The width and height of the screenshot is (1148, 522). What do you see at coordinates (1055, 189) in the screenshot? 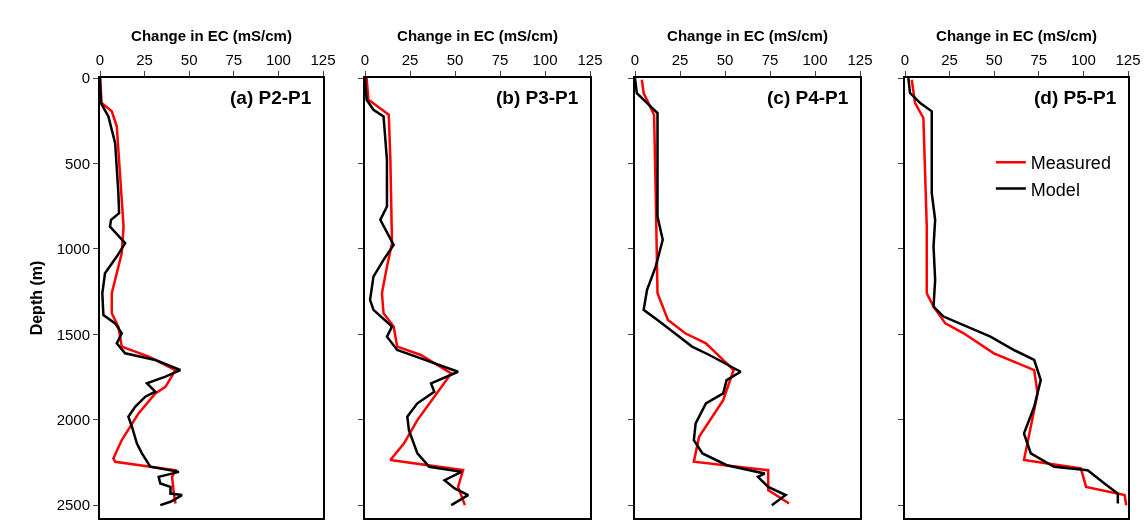
I see `legend-label: Model` at bounding box center [1055, 189].